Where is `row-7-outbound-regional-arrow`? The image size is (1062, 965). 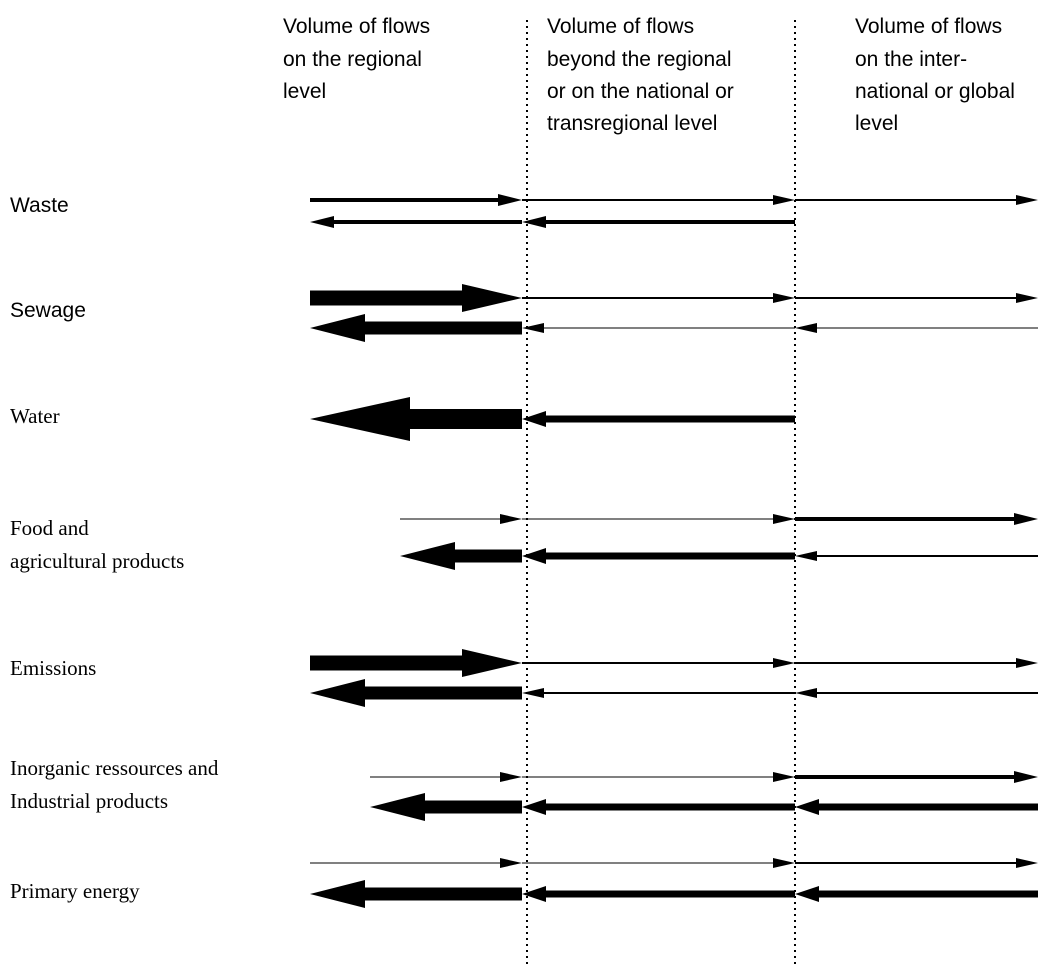 row-7-outbound-regional-arrow is located at coordinates (416, 863).